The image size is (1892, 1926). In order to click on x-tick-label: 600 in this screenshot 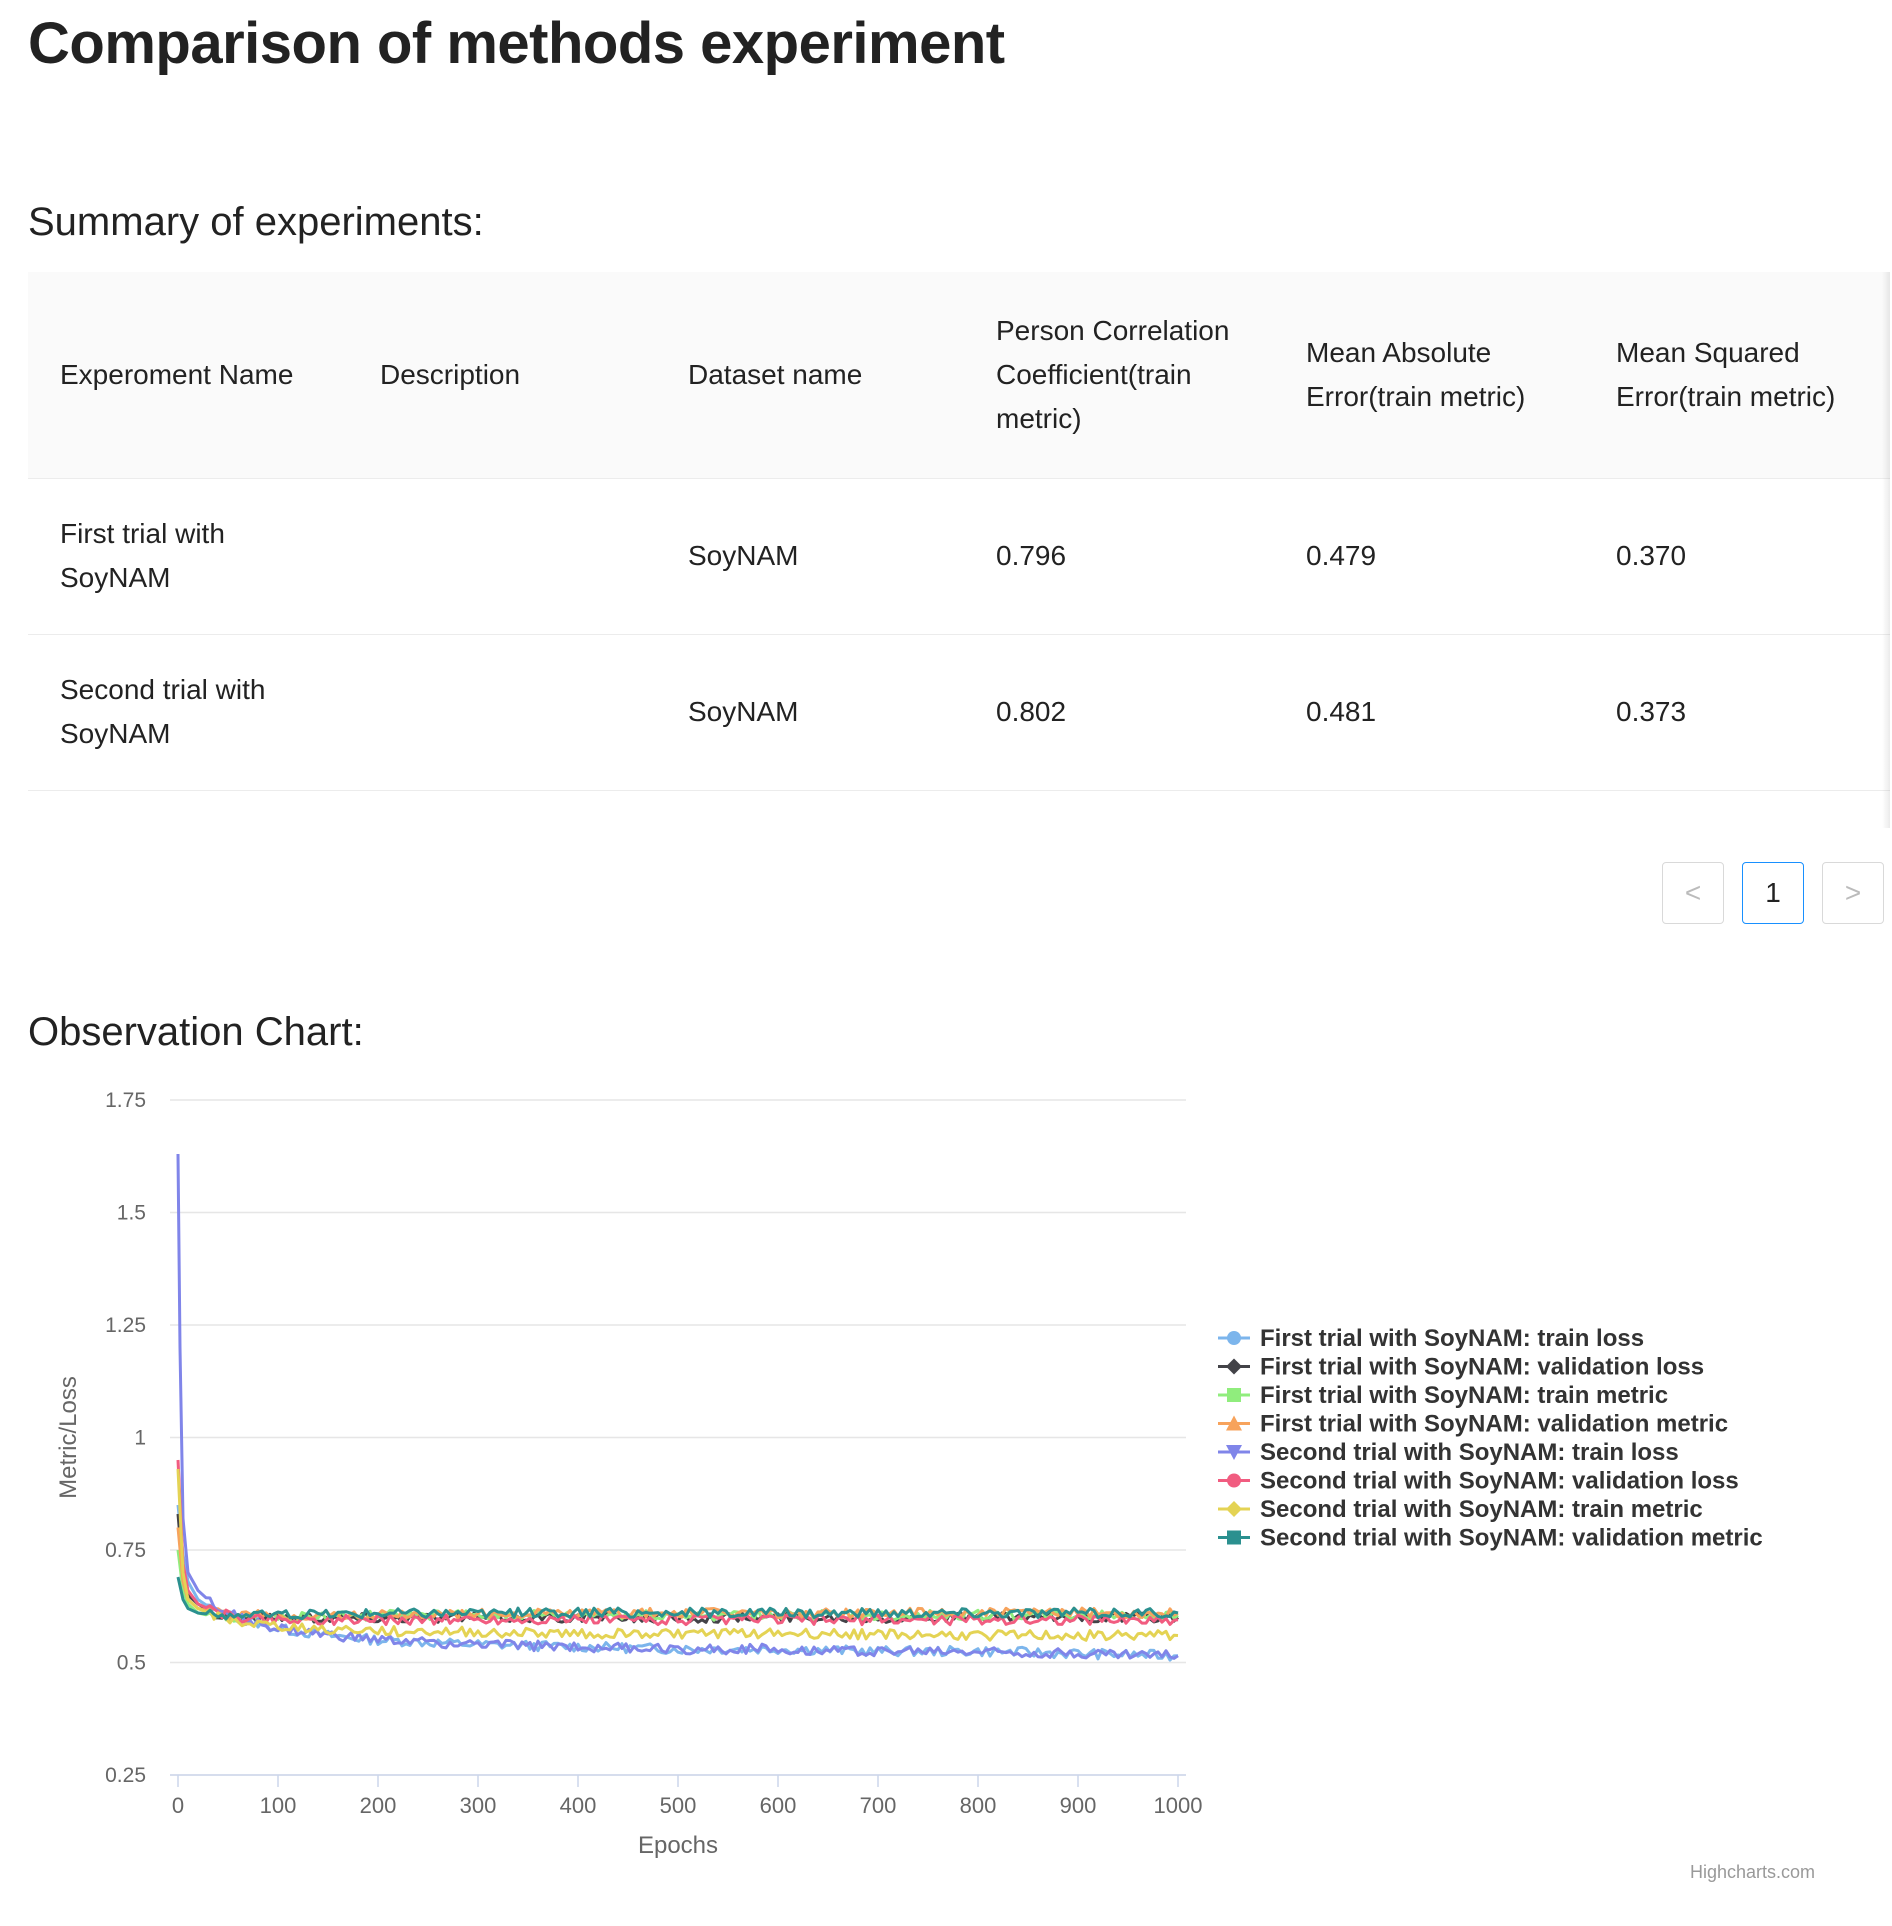, I will do `click(778, 1805)`.